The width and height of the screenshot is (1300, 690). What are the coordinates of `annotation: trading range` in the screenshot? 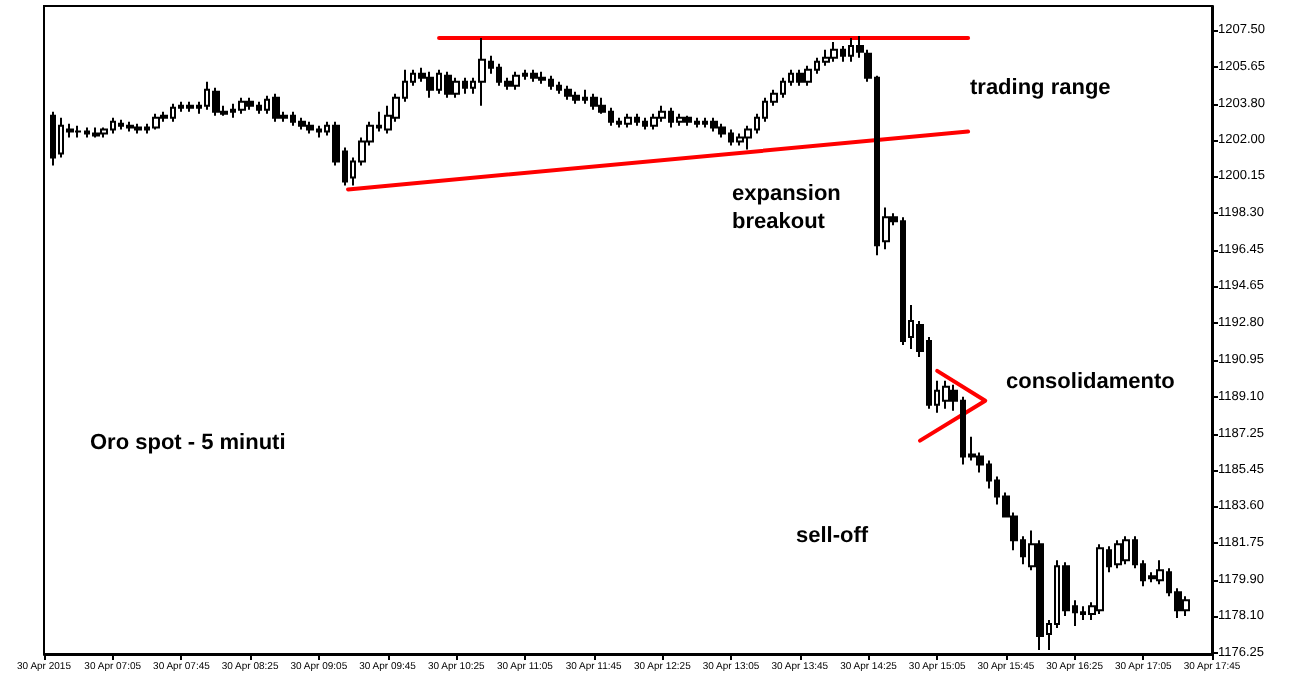 It's located at (1040, 88).